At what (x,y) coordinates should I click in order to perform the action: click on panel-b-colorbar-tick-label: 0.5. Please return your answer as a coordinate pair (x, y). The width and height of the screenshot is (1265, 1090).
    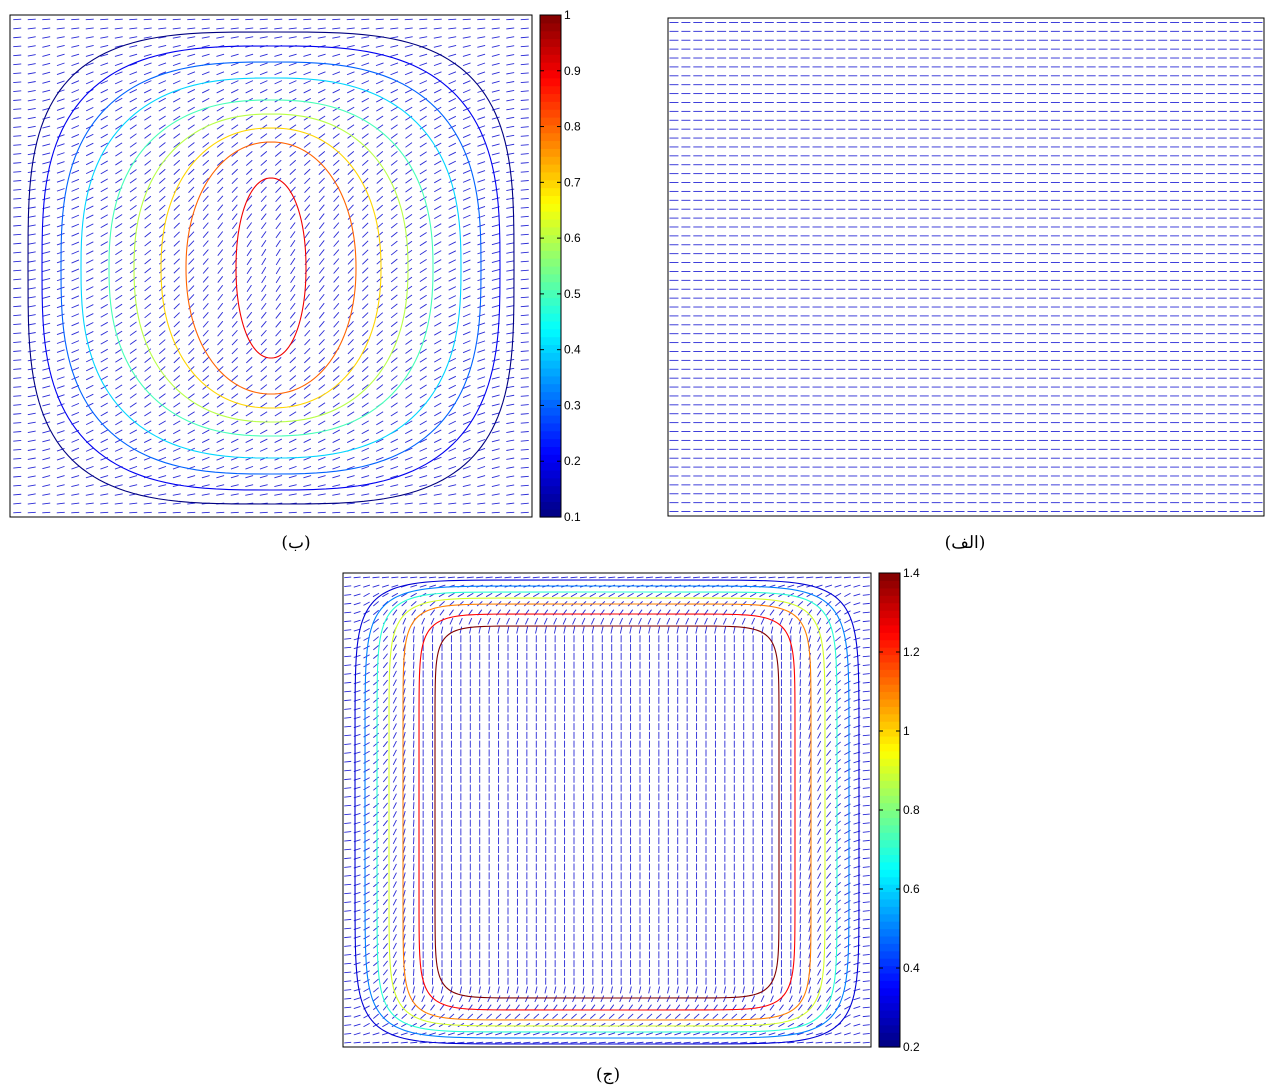
    Looking at the image, I should click on (572, 294).